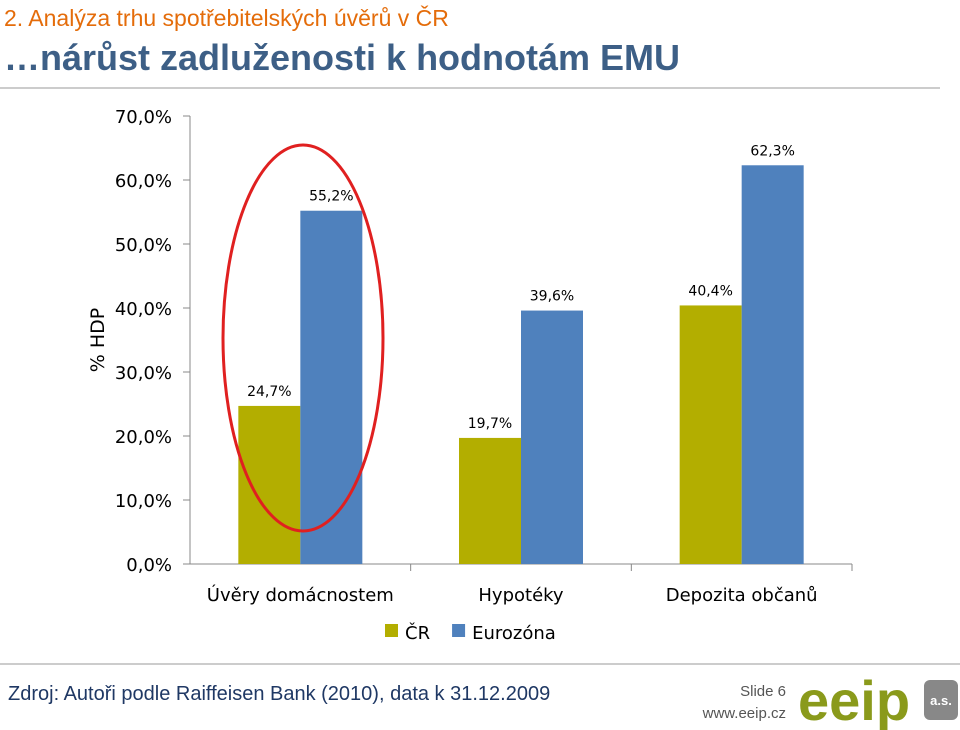  Describe the element at coordinates (269, 392) in the screenshot. I see `value-label: 24,7%` at that location.